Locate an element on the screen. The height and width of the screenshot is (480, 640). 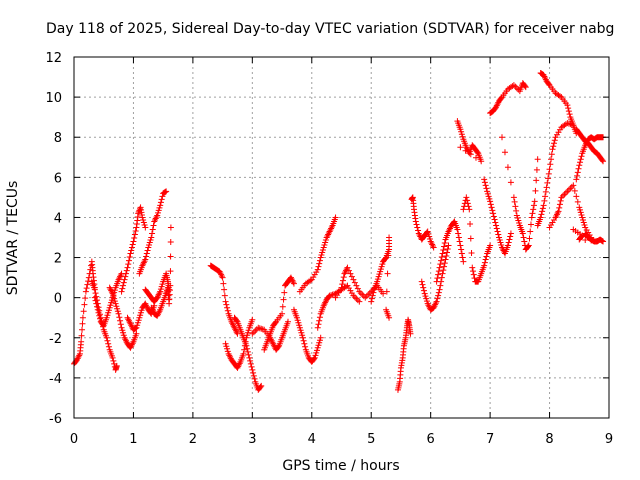
x-tick-label: 4 is located at coordinates (312, 439).